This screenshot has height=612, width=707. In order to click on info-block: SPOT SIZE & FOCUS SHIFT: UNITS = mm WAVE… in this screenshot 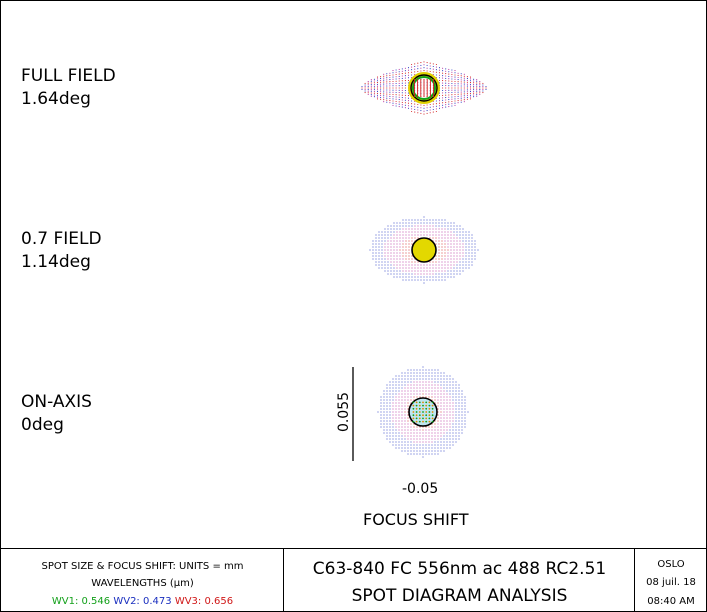, I will do `click(353, 580)`.